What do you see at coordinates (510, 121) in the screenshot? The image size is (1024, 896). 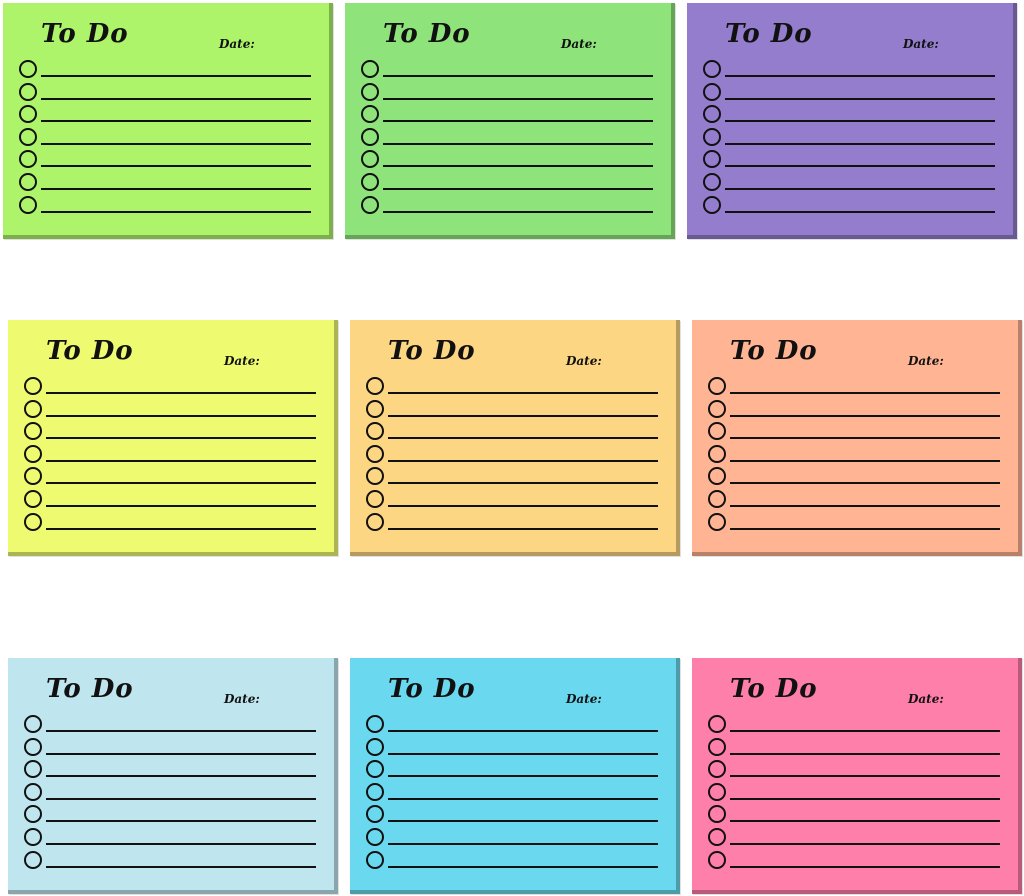 I see `todo-note-green: To Do Date:` at bounding box center [510, 121].